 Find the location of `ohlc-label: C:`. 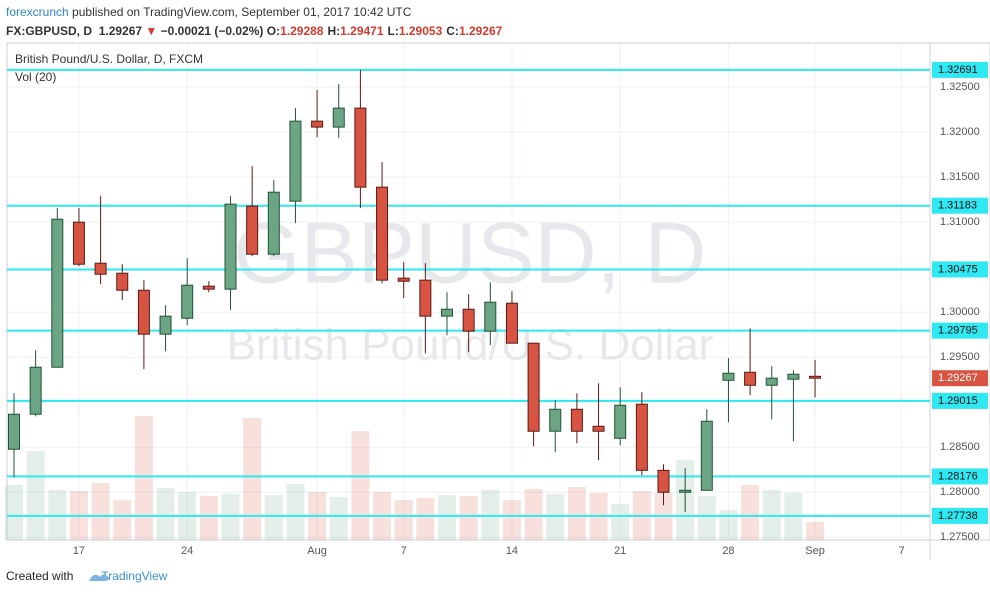

ohlc-label: C: is located at coordinates (452, 31).